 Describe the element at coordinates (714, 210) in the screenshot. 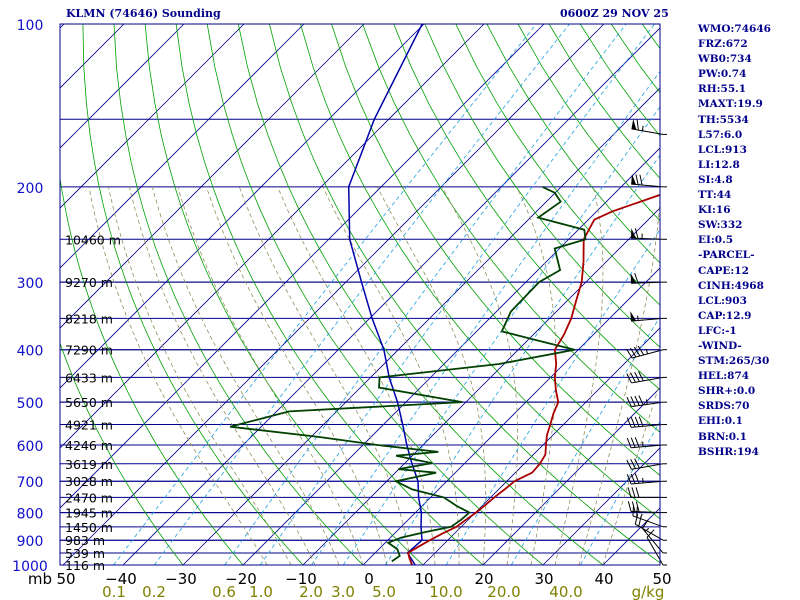

I see `stat-ki: KI:16` at that location.